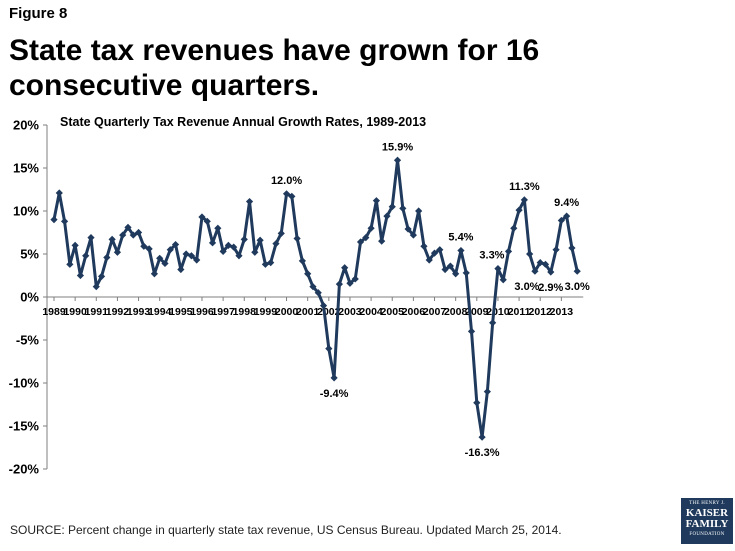 This screenshot has width=735, height=551. I want to click on x-tick-label: 2006, so click(414, 312).